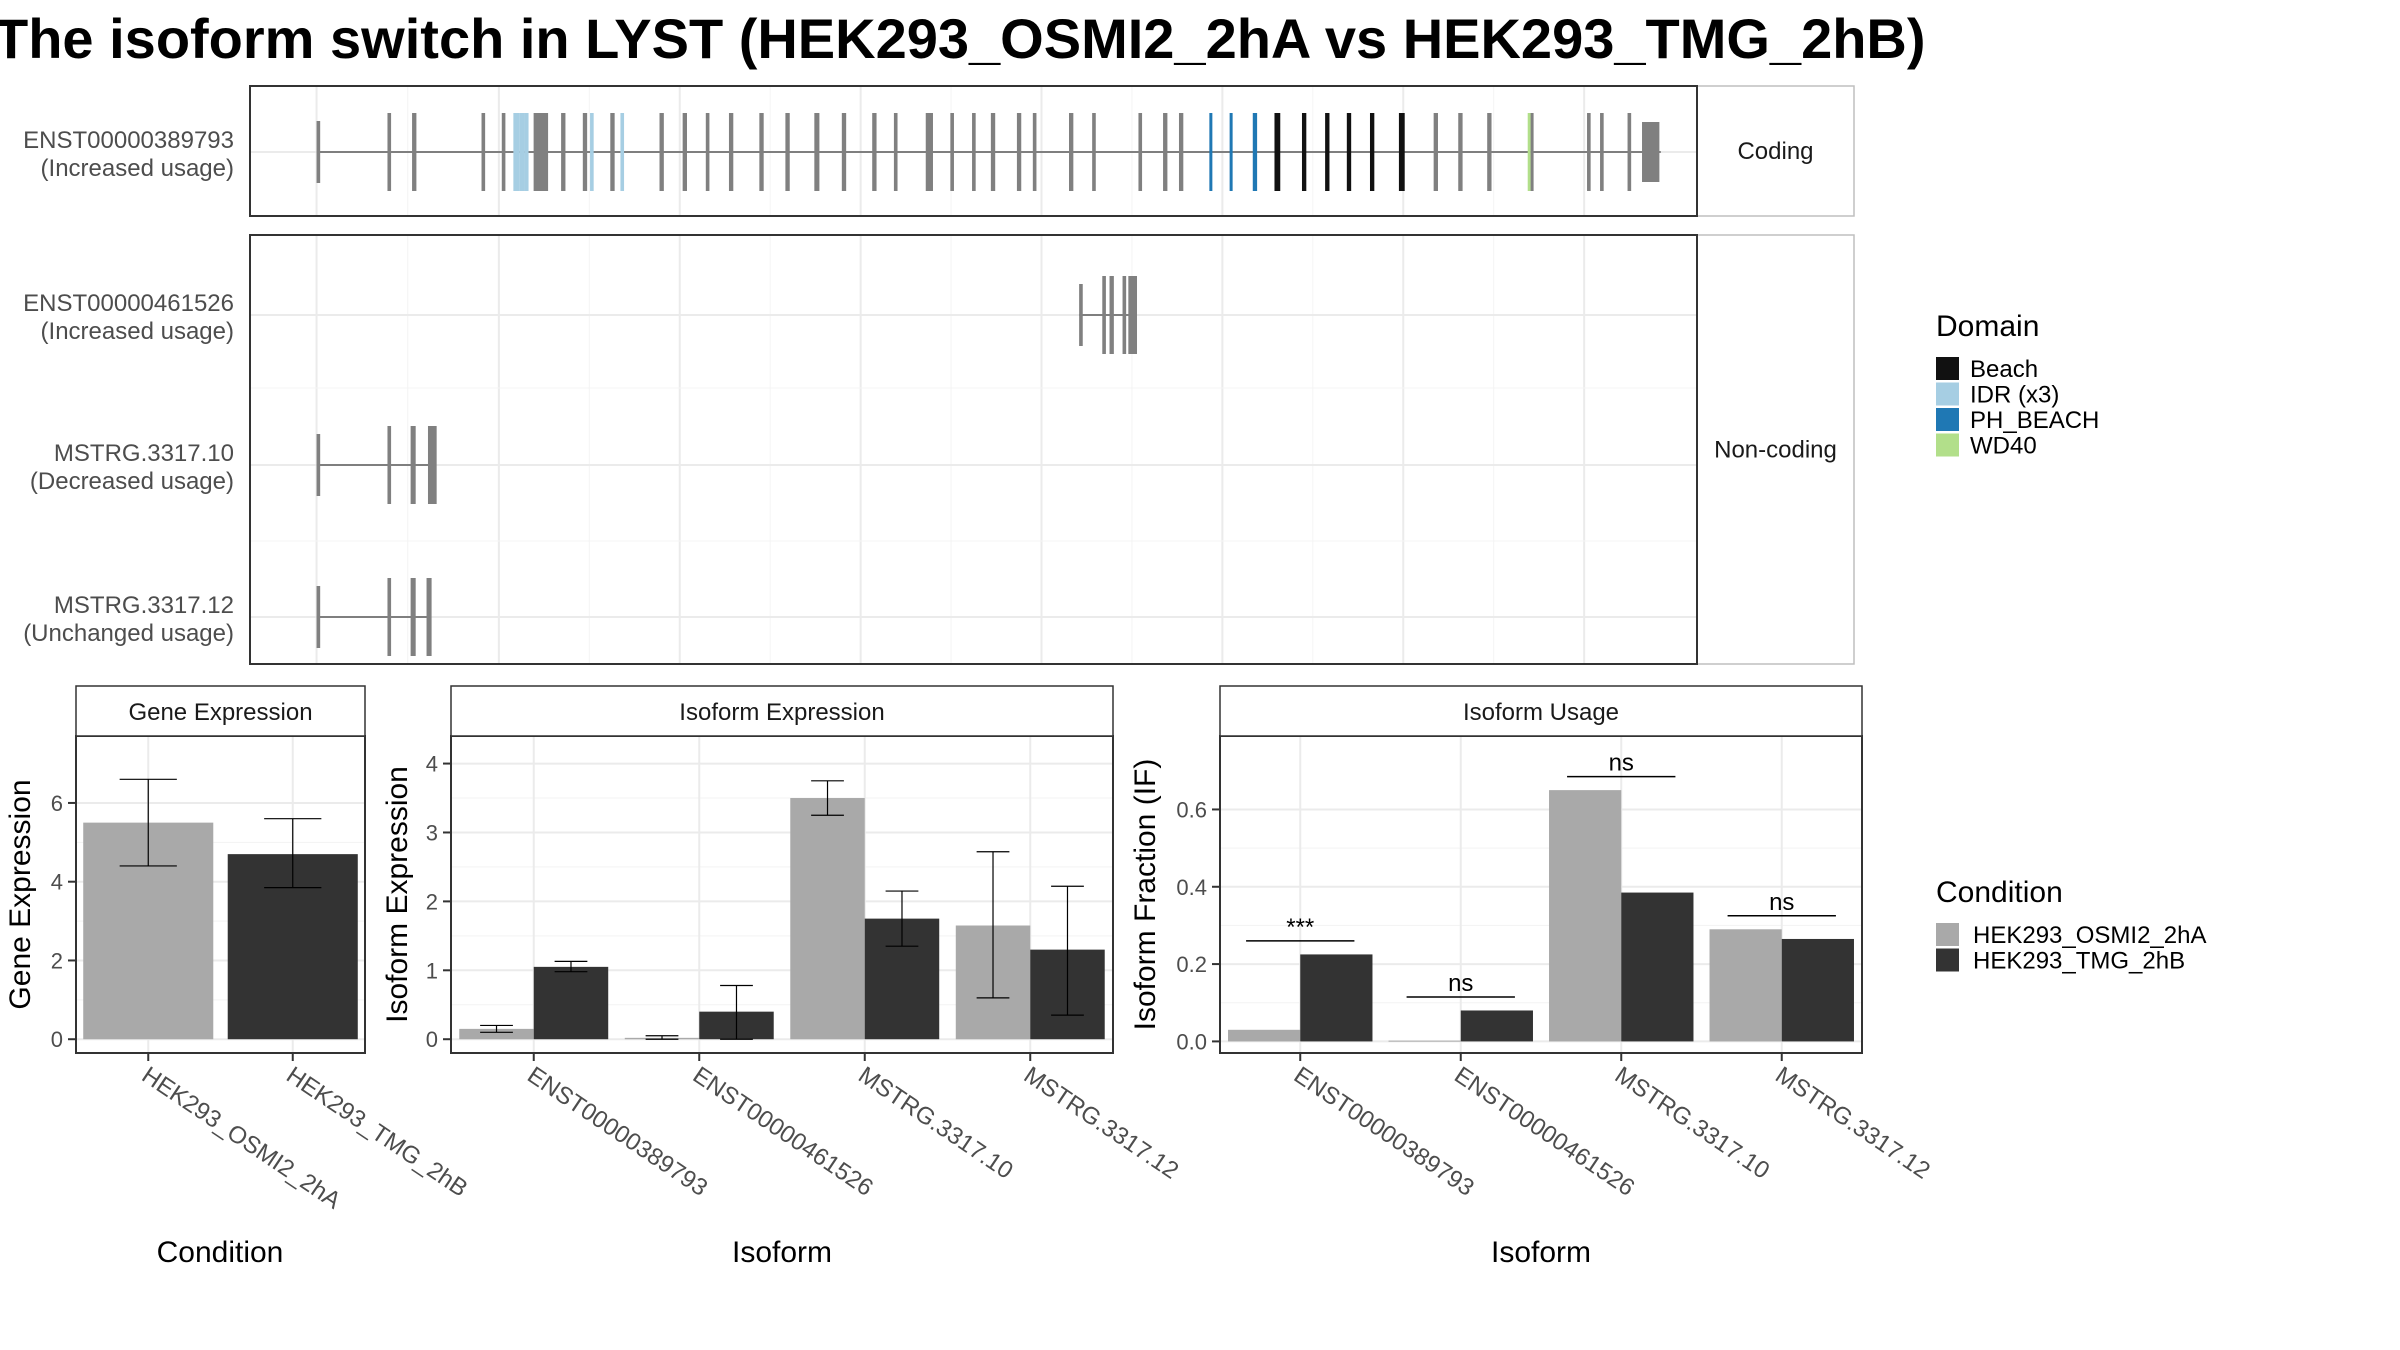 This screenshot has height=1350, width=2400. I want to click on panel-strip, so click(782, 711).